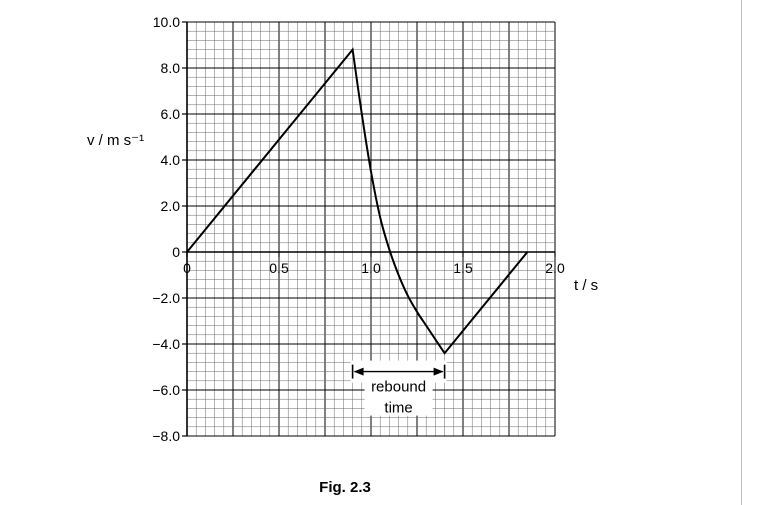 This screenshot has height=505, width=758. Describe the element at coordinates (166, 298) in the screenshot. I see `y-tick-label: −2.0` at that location.